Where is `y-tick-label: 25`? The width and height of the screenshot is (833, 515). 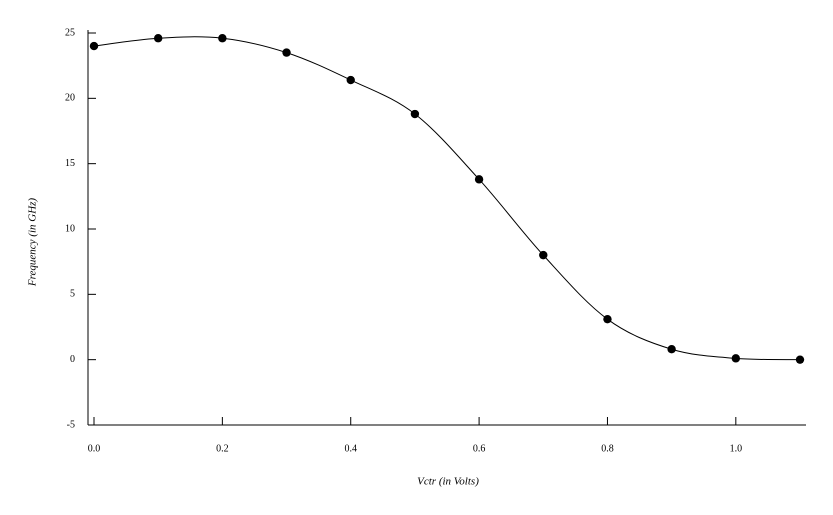 y-tick-label: 25 is located at coordinates (70, 32).